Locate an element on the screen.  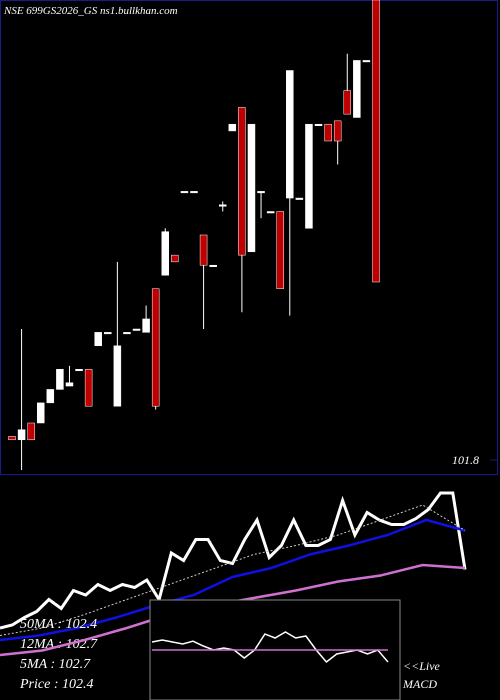
macd-title: MACD is located at coordinates (419, 684).